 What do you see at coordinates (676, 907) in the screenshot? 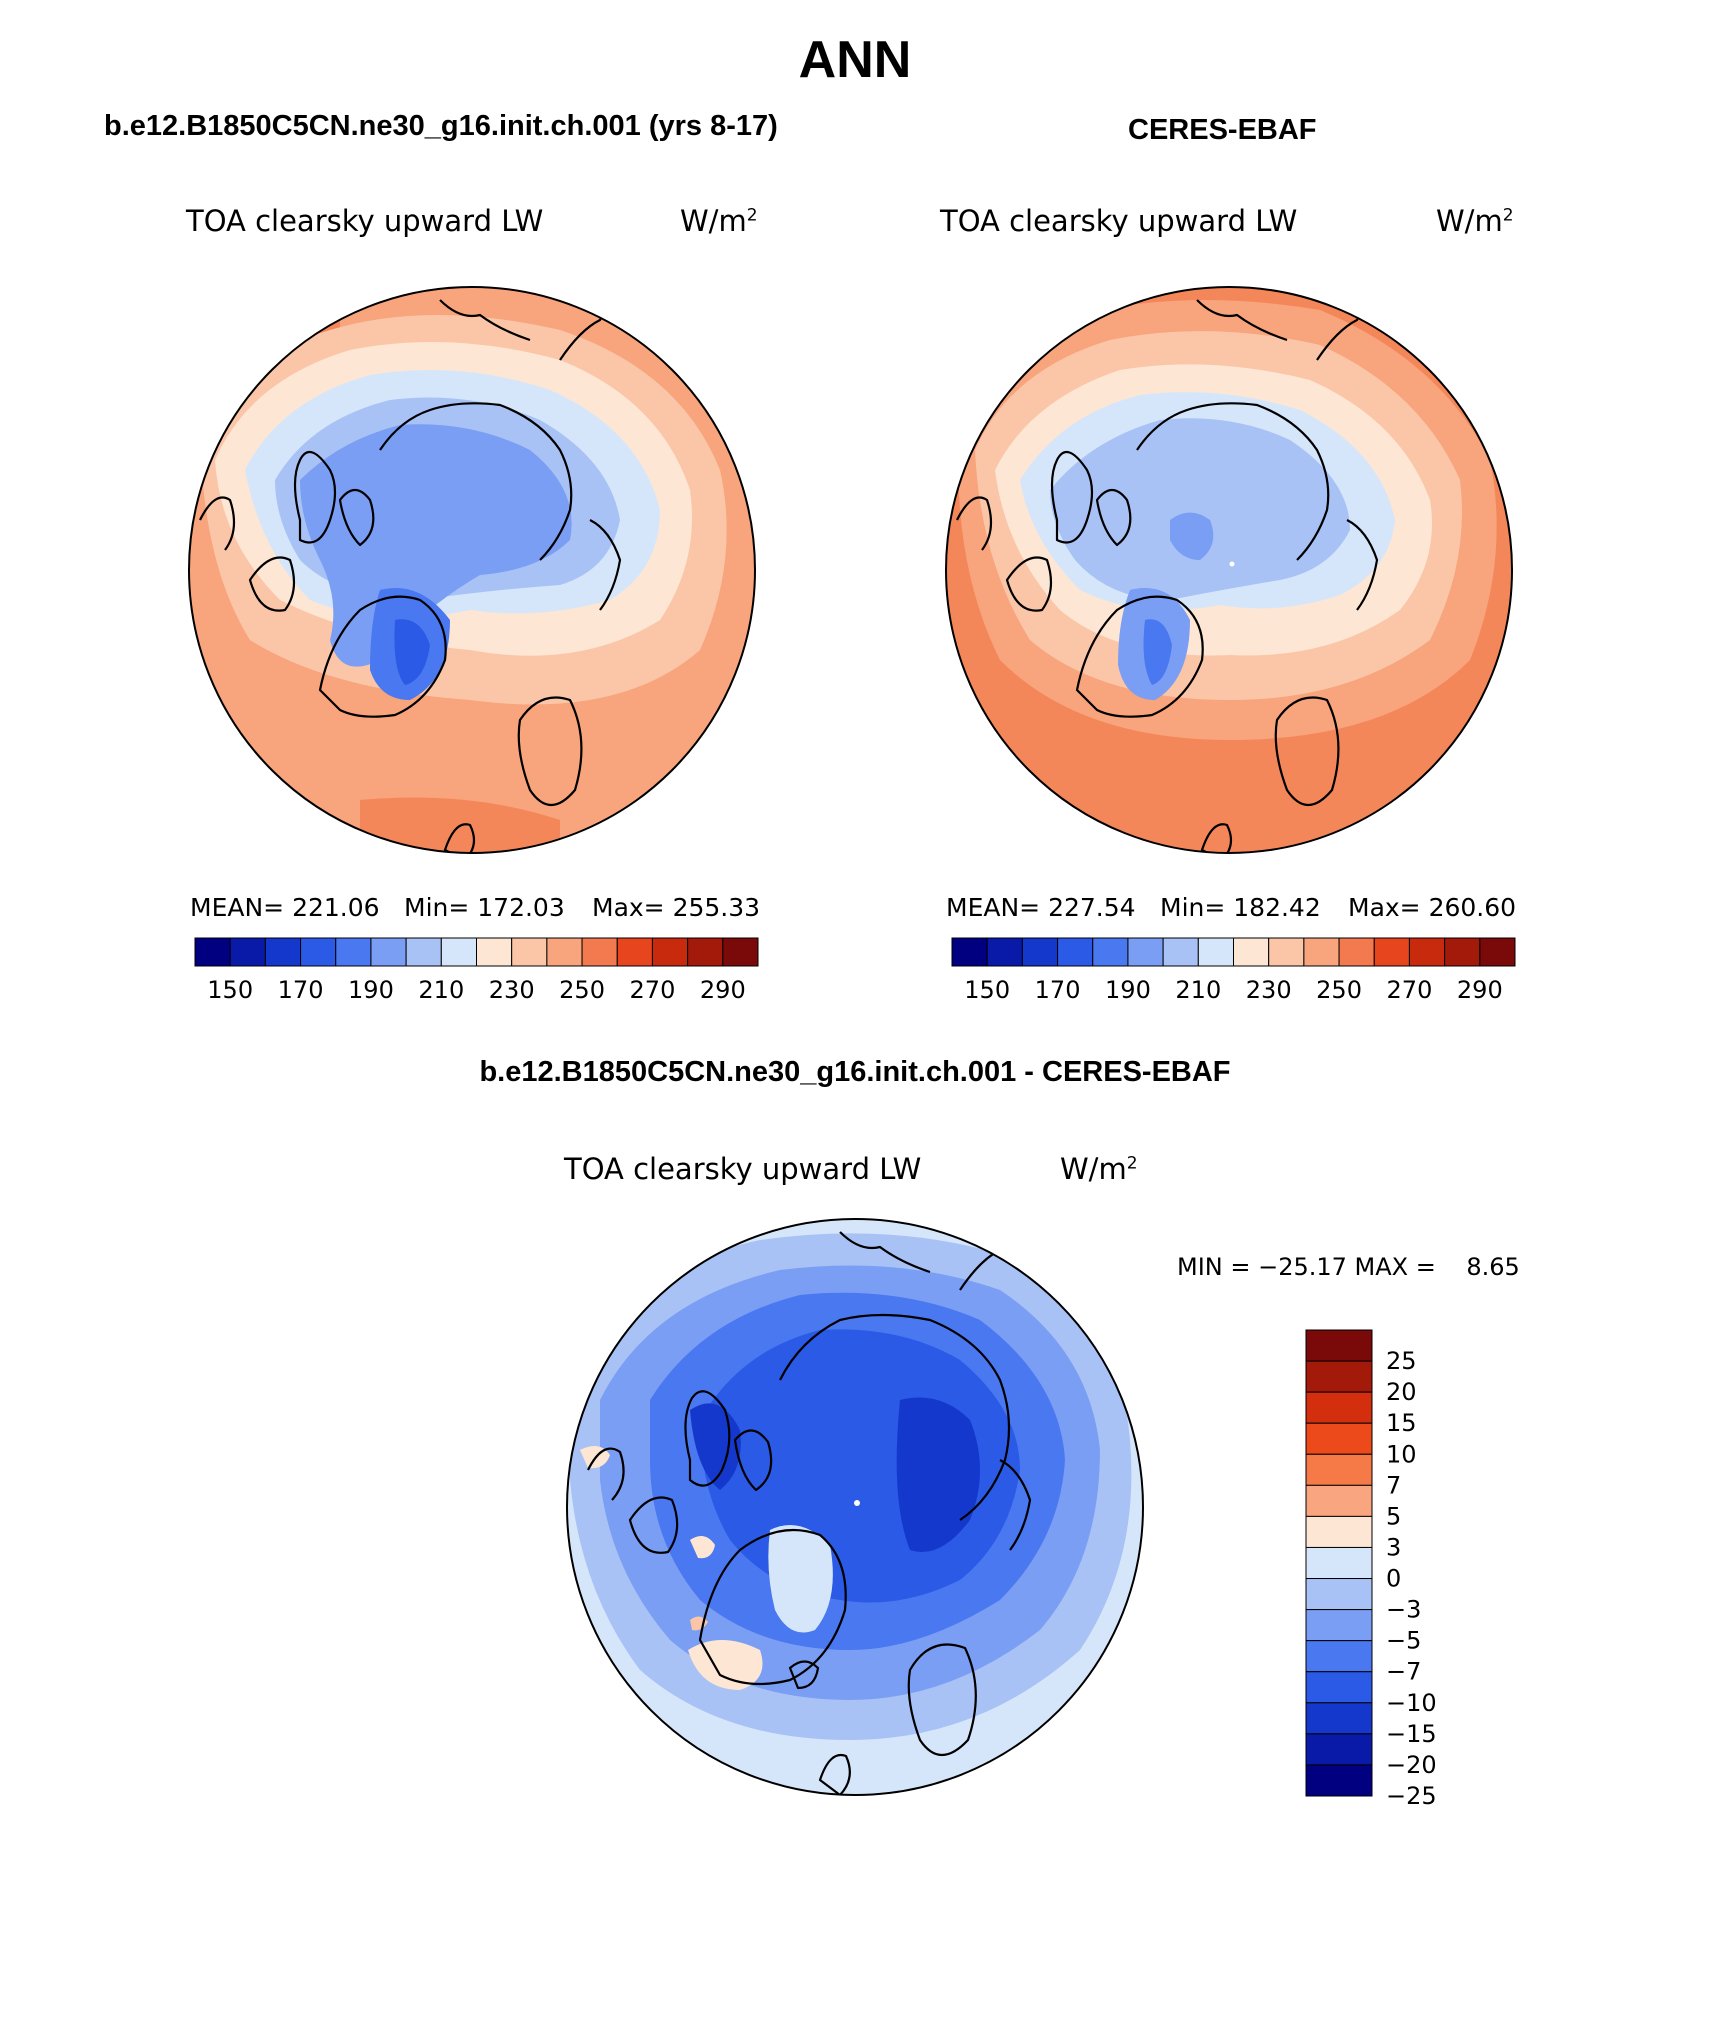
I see `left-max-stat: Max= 255.33` at bounding box center [676, 907].